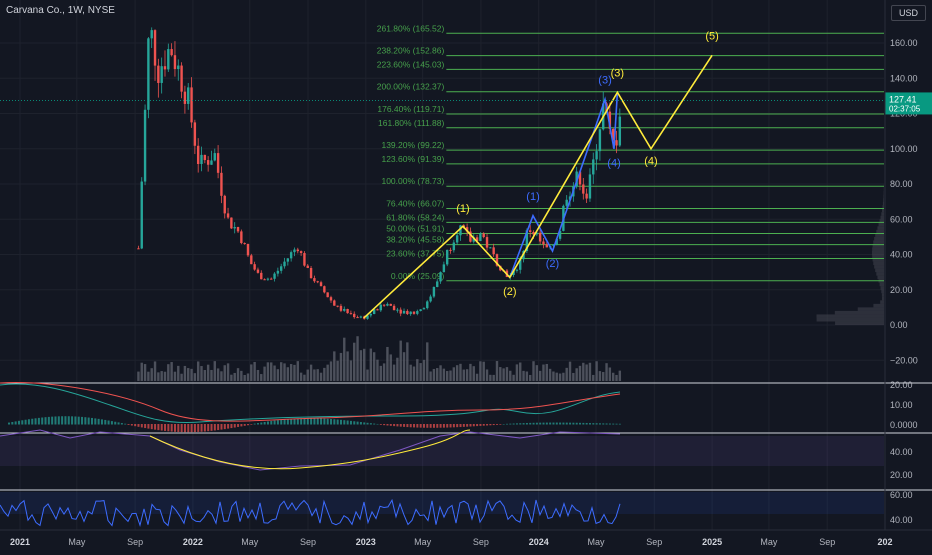 The image size is (932, 555). Describe the element at coordinates (908, 13) in the screenshot. I see `currency-button: USD` at that location.